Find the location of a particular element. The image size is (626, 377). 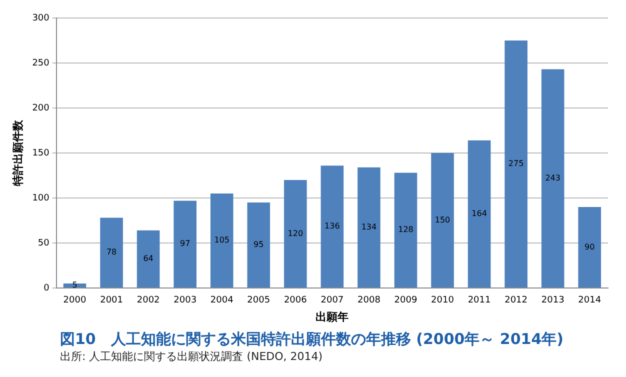

data-label: 150 is located at coordinates (442, 219).